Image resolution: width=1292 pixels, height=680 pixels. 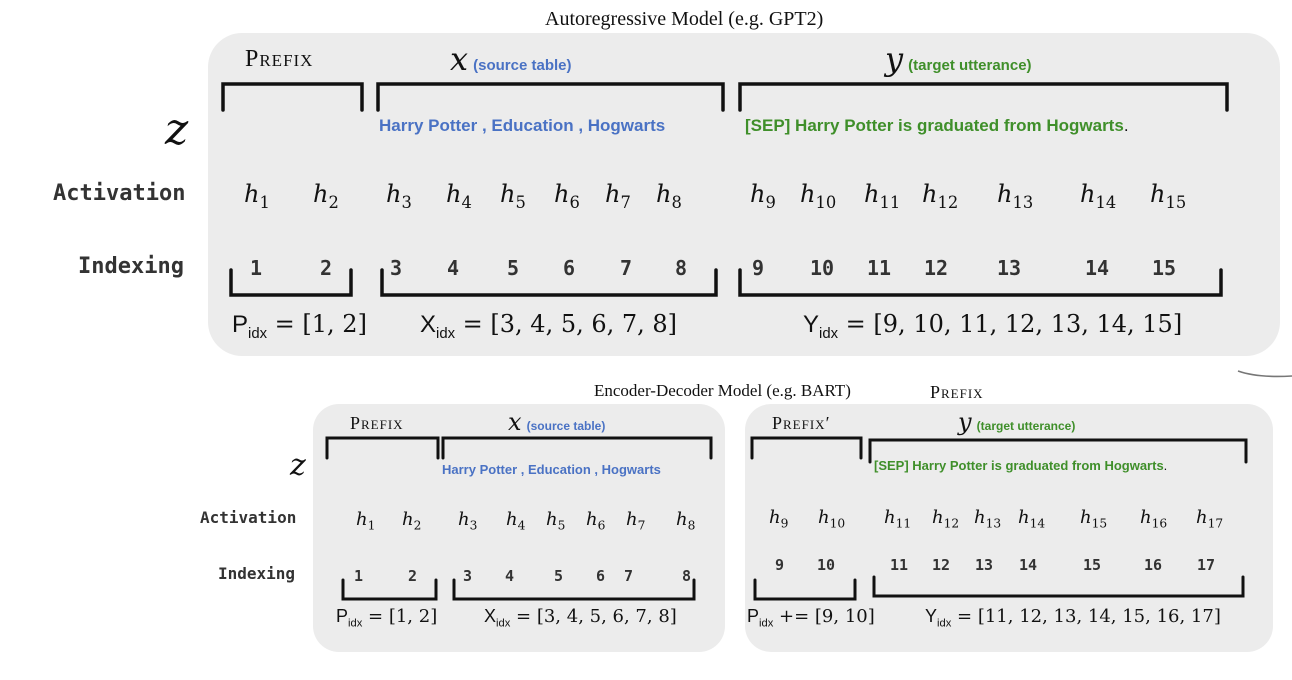 I want to click on enc-x-label: x (source table), so click(x=556, y=422).